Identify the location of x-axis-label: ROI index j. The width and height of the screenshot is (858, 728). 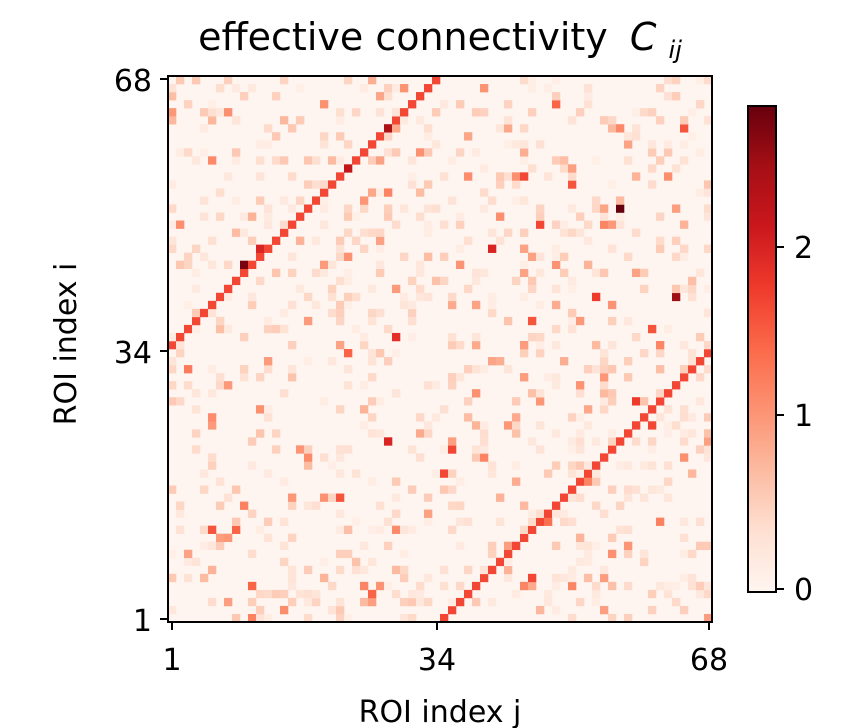
(440, 711).